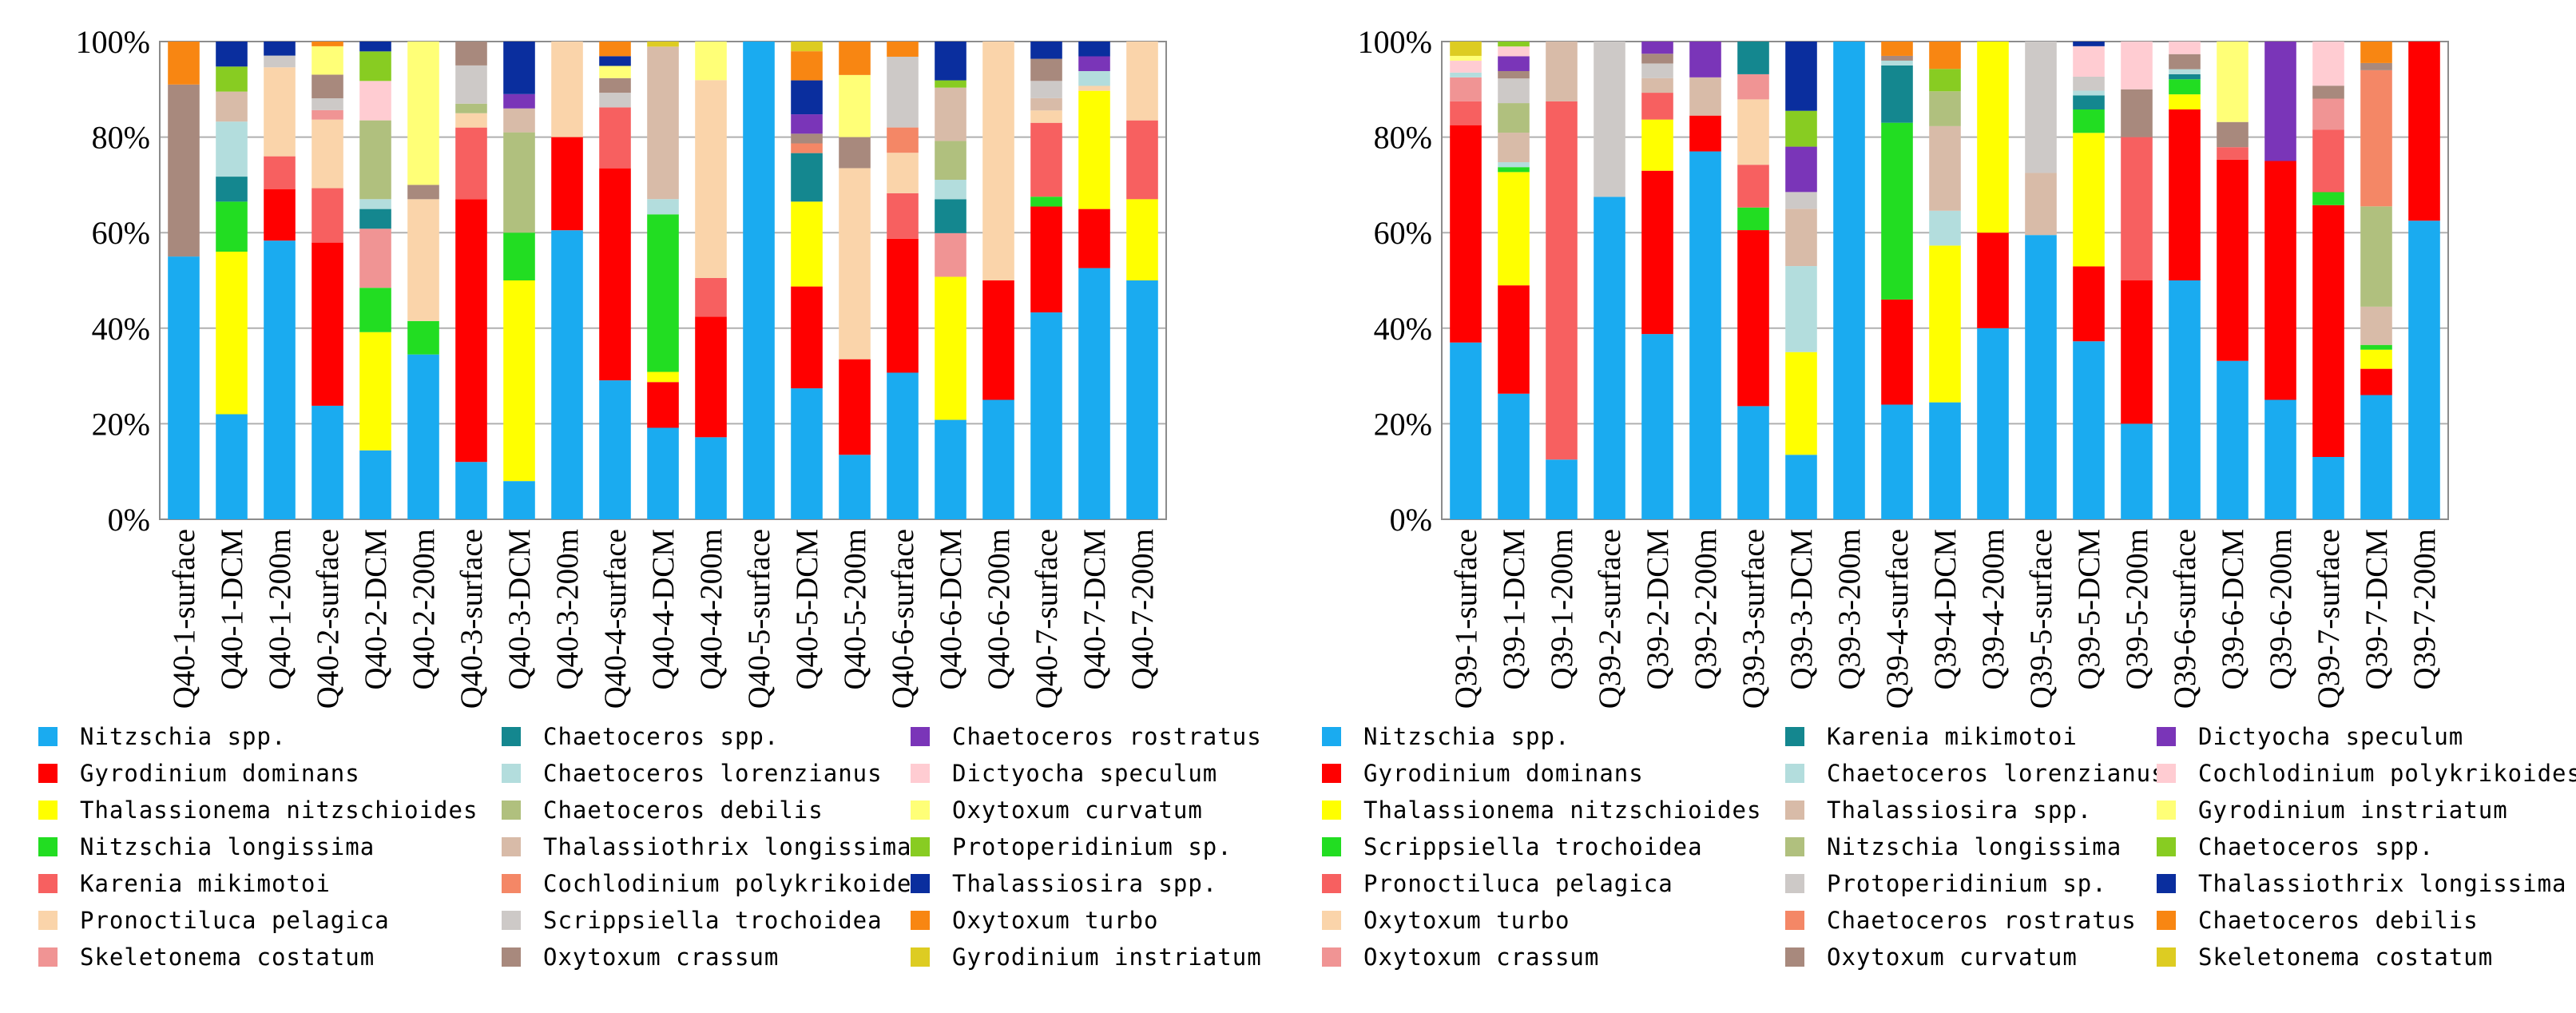 The width and height of the screenshot is (2576, 1013). I want to click on legend-item: Karenia mikimotoi, so click(184, 884).